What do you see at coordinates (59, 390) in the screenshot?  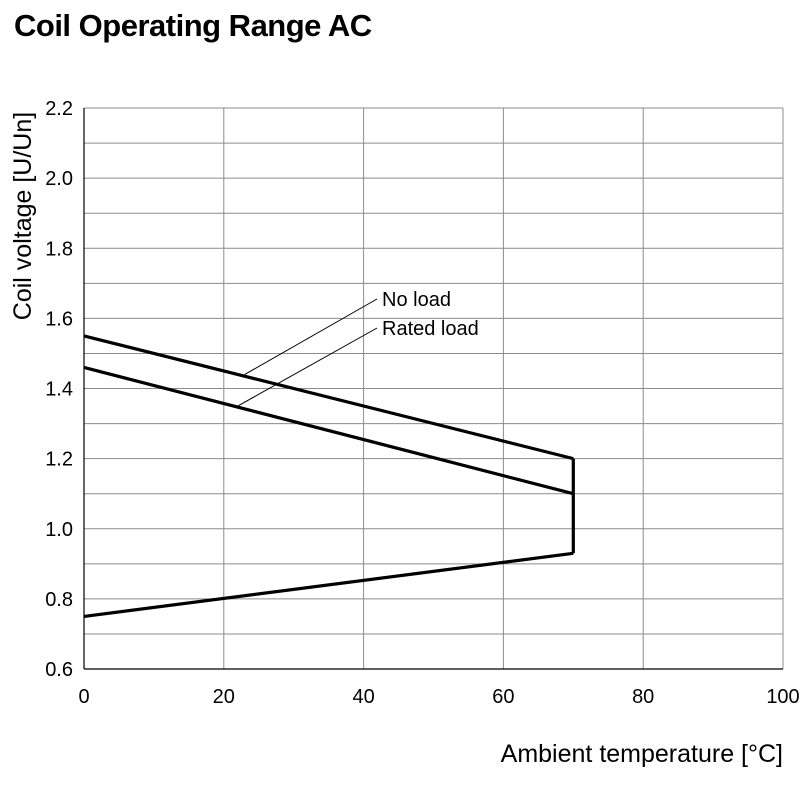 I see `y-tick-label: 1.4` at bounding box center [59, 390].